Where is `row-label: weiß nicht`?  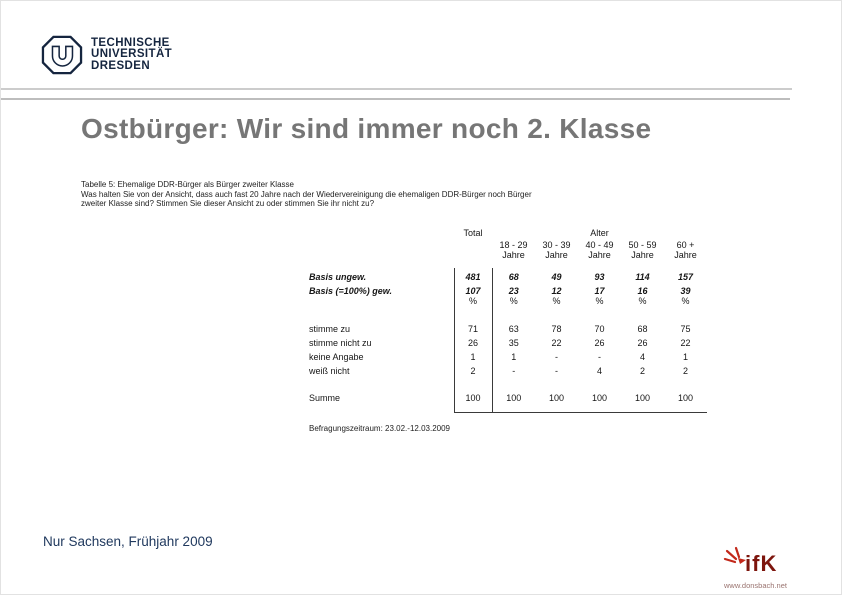
row-label: weiß nicht is located at coordinates (329, 370).